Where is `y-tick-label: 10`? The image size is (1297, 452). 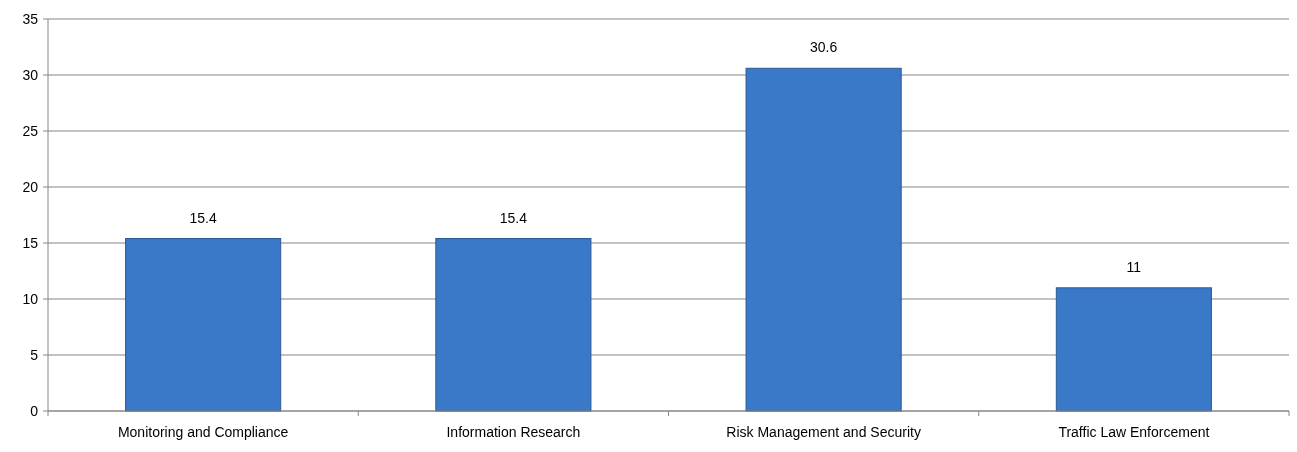
y-tick-label: 10 is located at coordinates (30, 298).